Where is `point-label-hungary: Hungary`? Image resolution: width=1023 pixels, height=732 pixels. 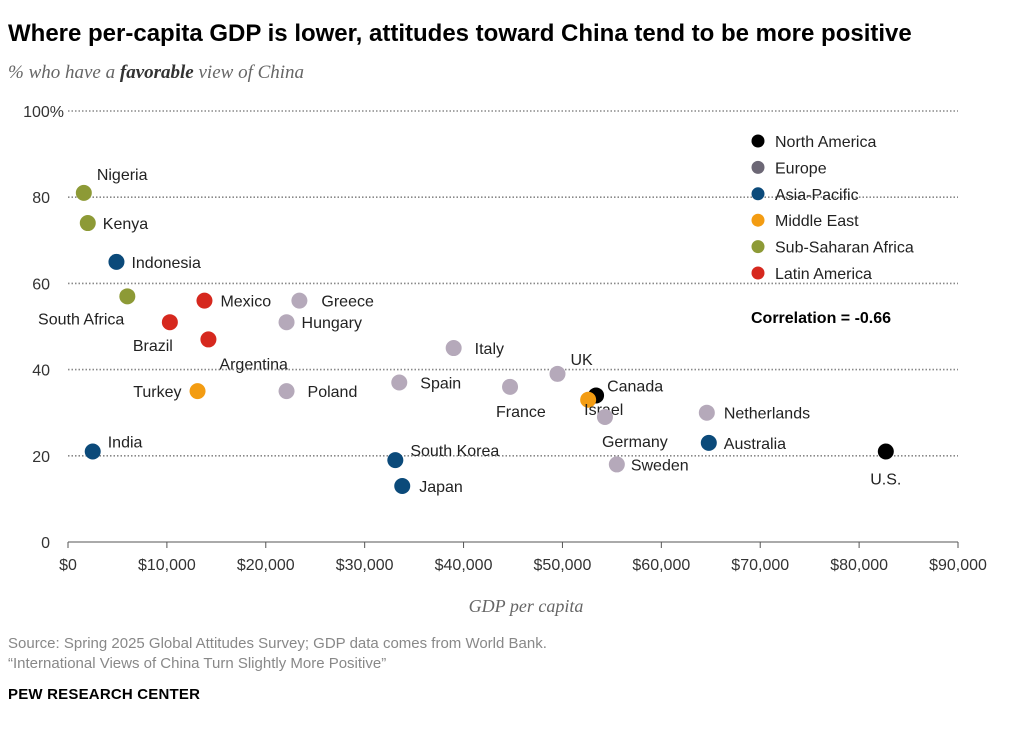
point-label-hungary: Hungary is located at coordinates (332, 323).